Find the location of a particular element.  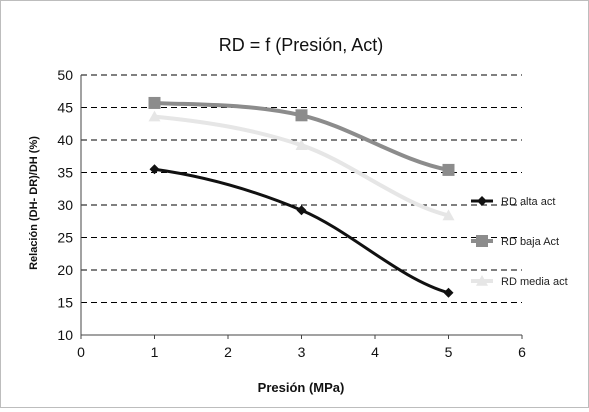

legend-label-3: RD media act is located at coordinates (534, 282).